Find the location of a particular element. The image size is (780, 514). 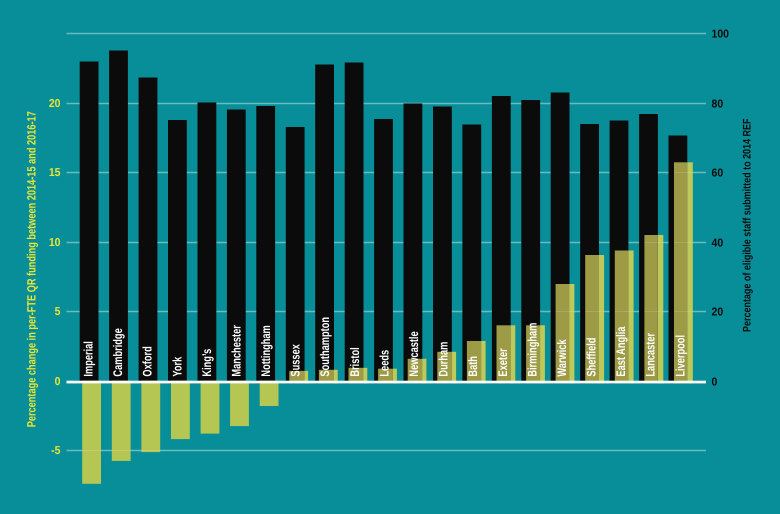

svg-text: Newcastle is located at coordinates (414, 353).